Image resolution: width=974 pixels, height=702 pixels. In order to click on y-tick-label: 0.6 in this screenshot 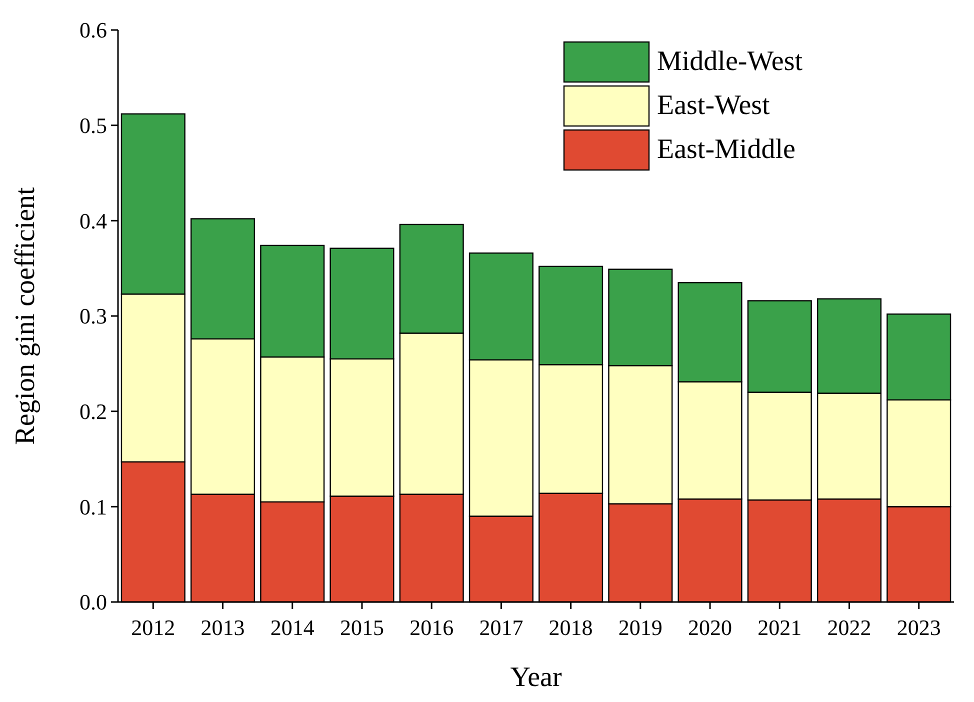, I will do `click(93, 30)`.